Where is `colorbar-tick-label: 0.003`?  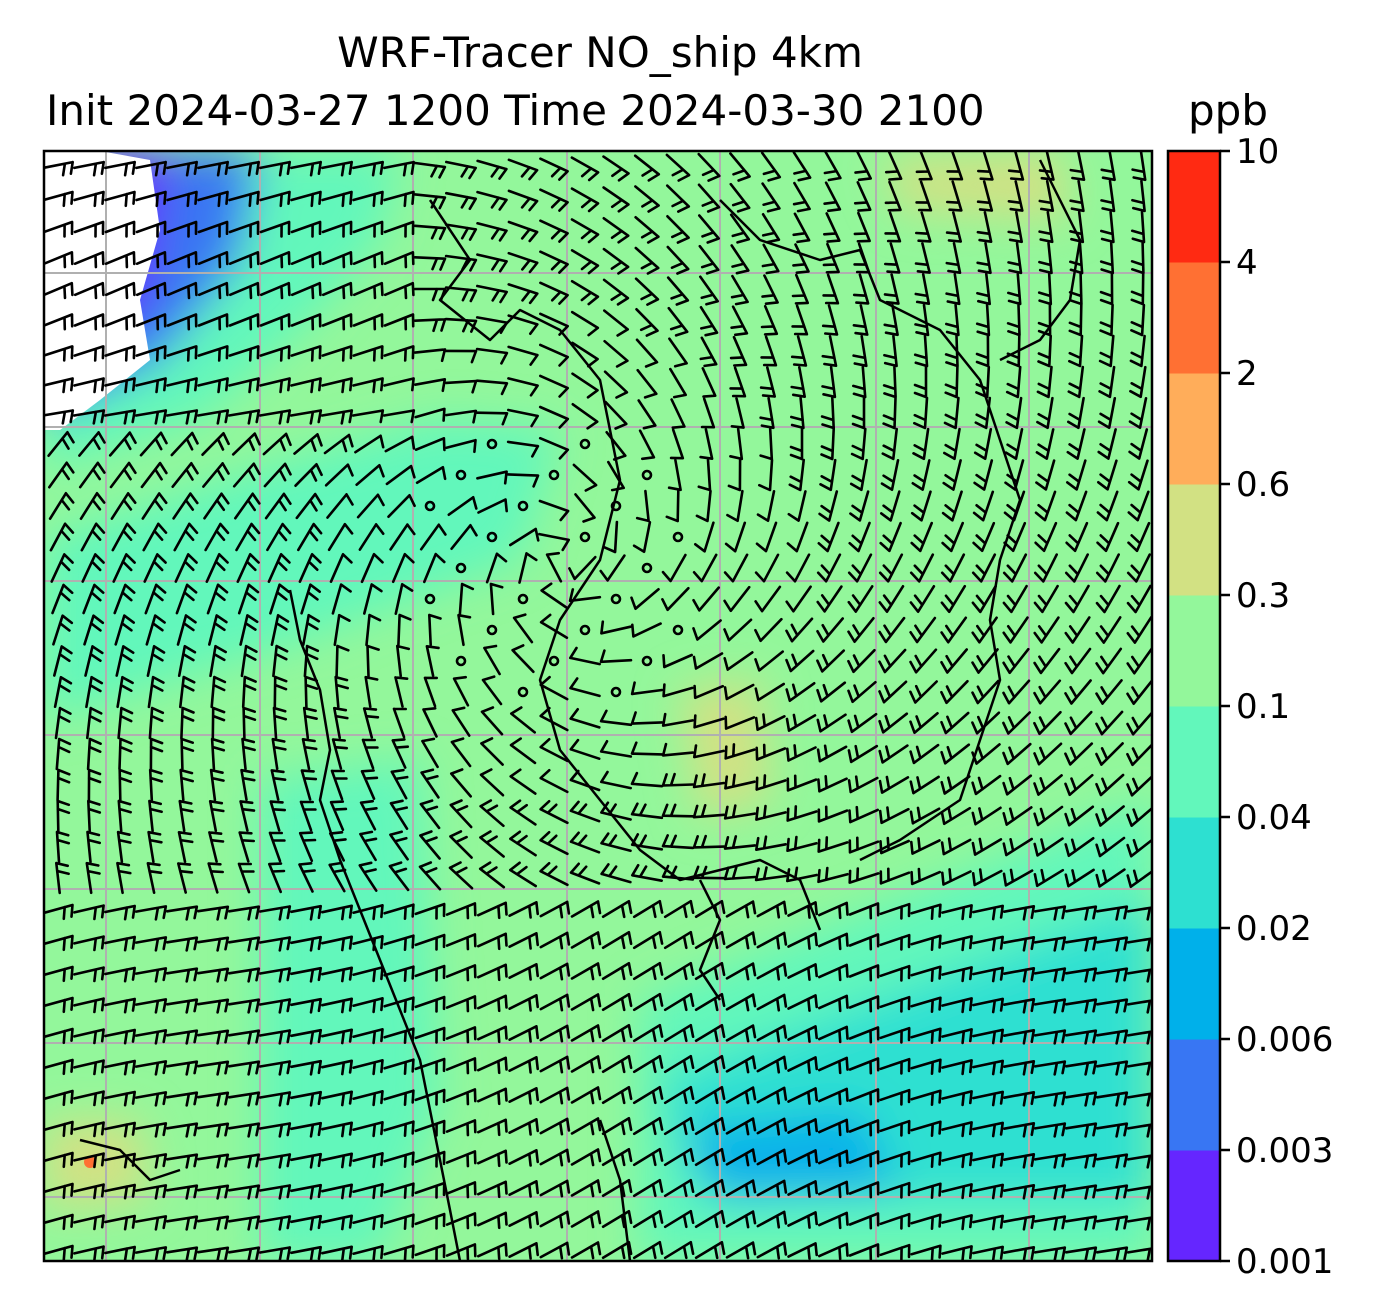
colorbar-tick-label: 0.003 is located at coordinates (1284, 1151).